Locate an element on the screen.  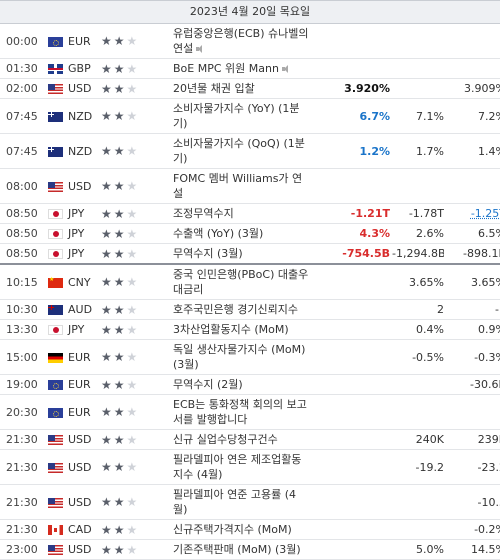
event-name-link: 신규 실업수당청구건수 is located at coordinates (241, 439).